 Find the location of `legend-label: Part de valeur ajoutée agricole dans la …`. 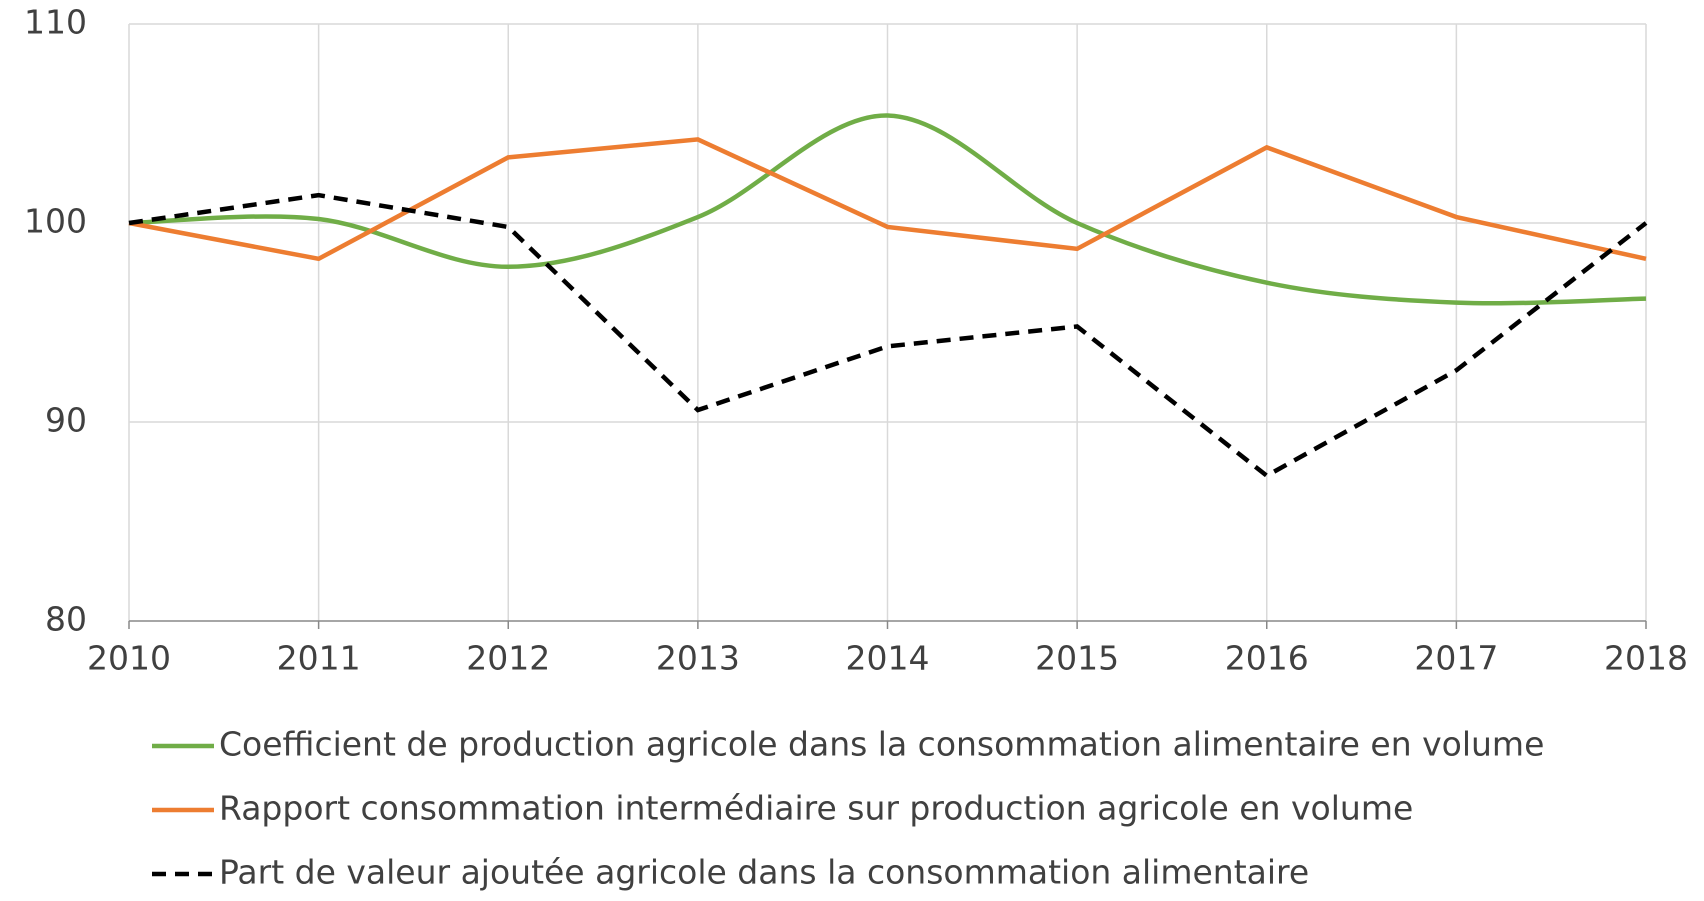

legend-label: Part de valeur ajoutée agricole dans la … is located at coordinates (764, 872).